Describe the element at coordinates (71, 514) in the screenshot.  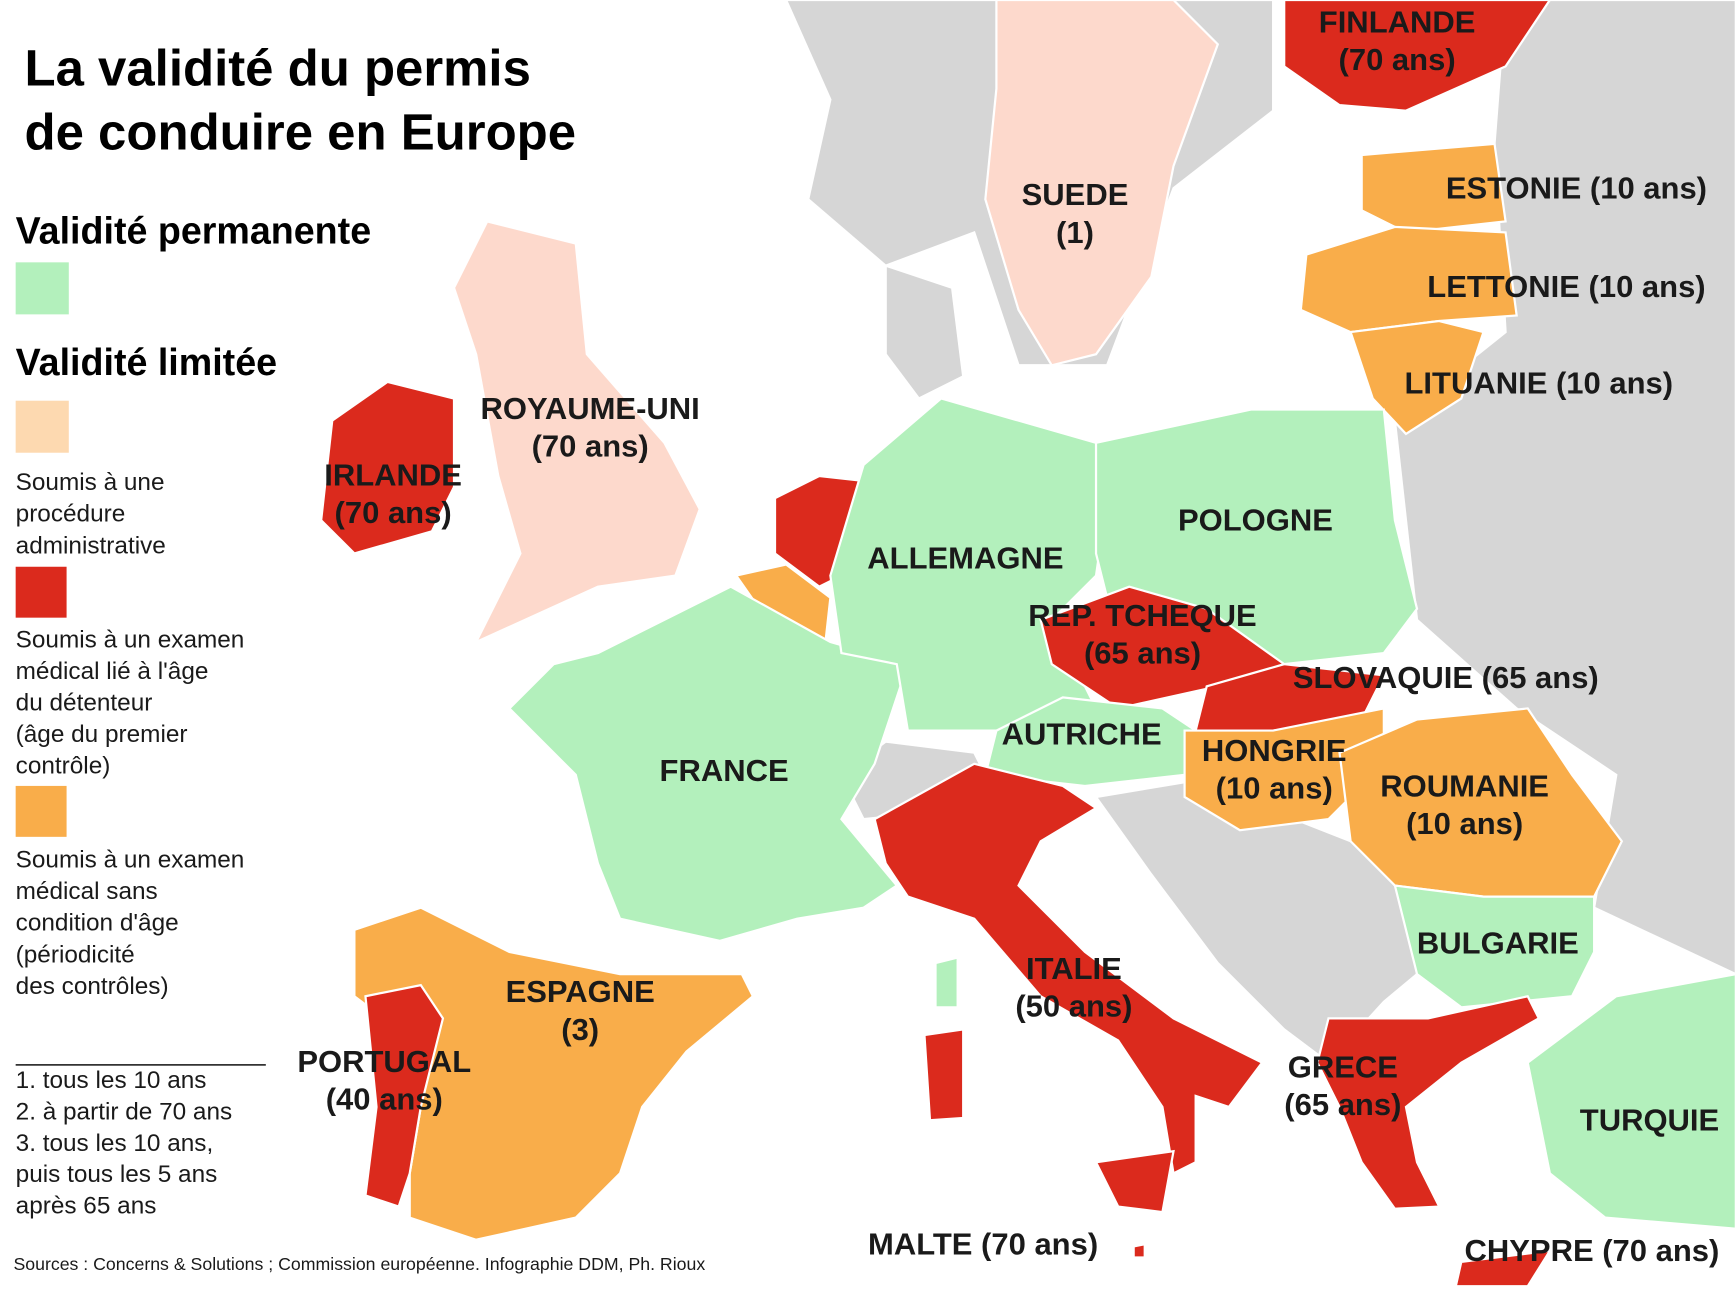
I see `legend-text: procédure` at that location.